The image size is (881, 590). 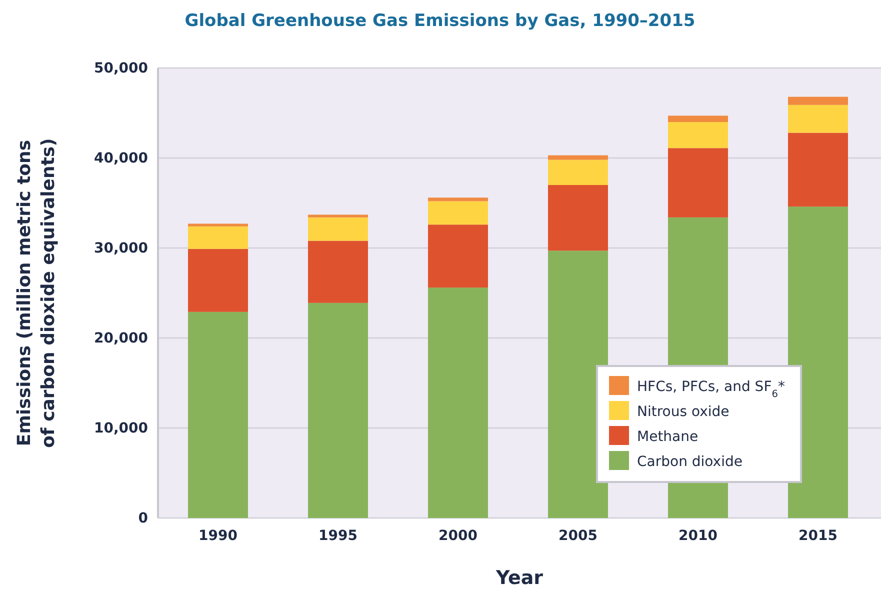 What do you see at coordinates (121, 248) in the screenshot?
I see `y-tick-label: 30,000` at bounding box center [121, 248].